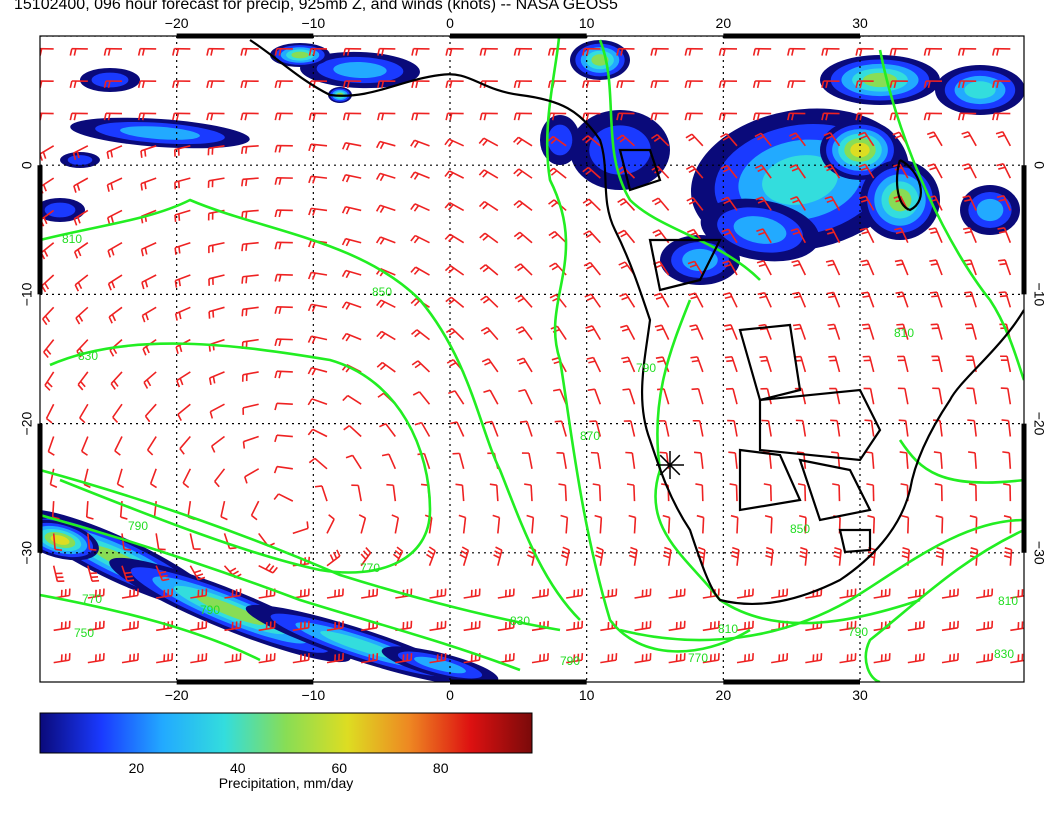  I want to click on precip-cell, so click(60, 540).